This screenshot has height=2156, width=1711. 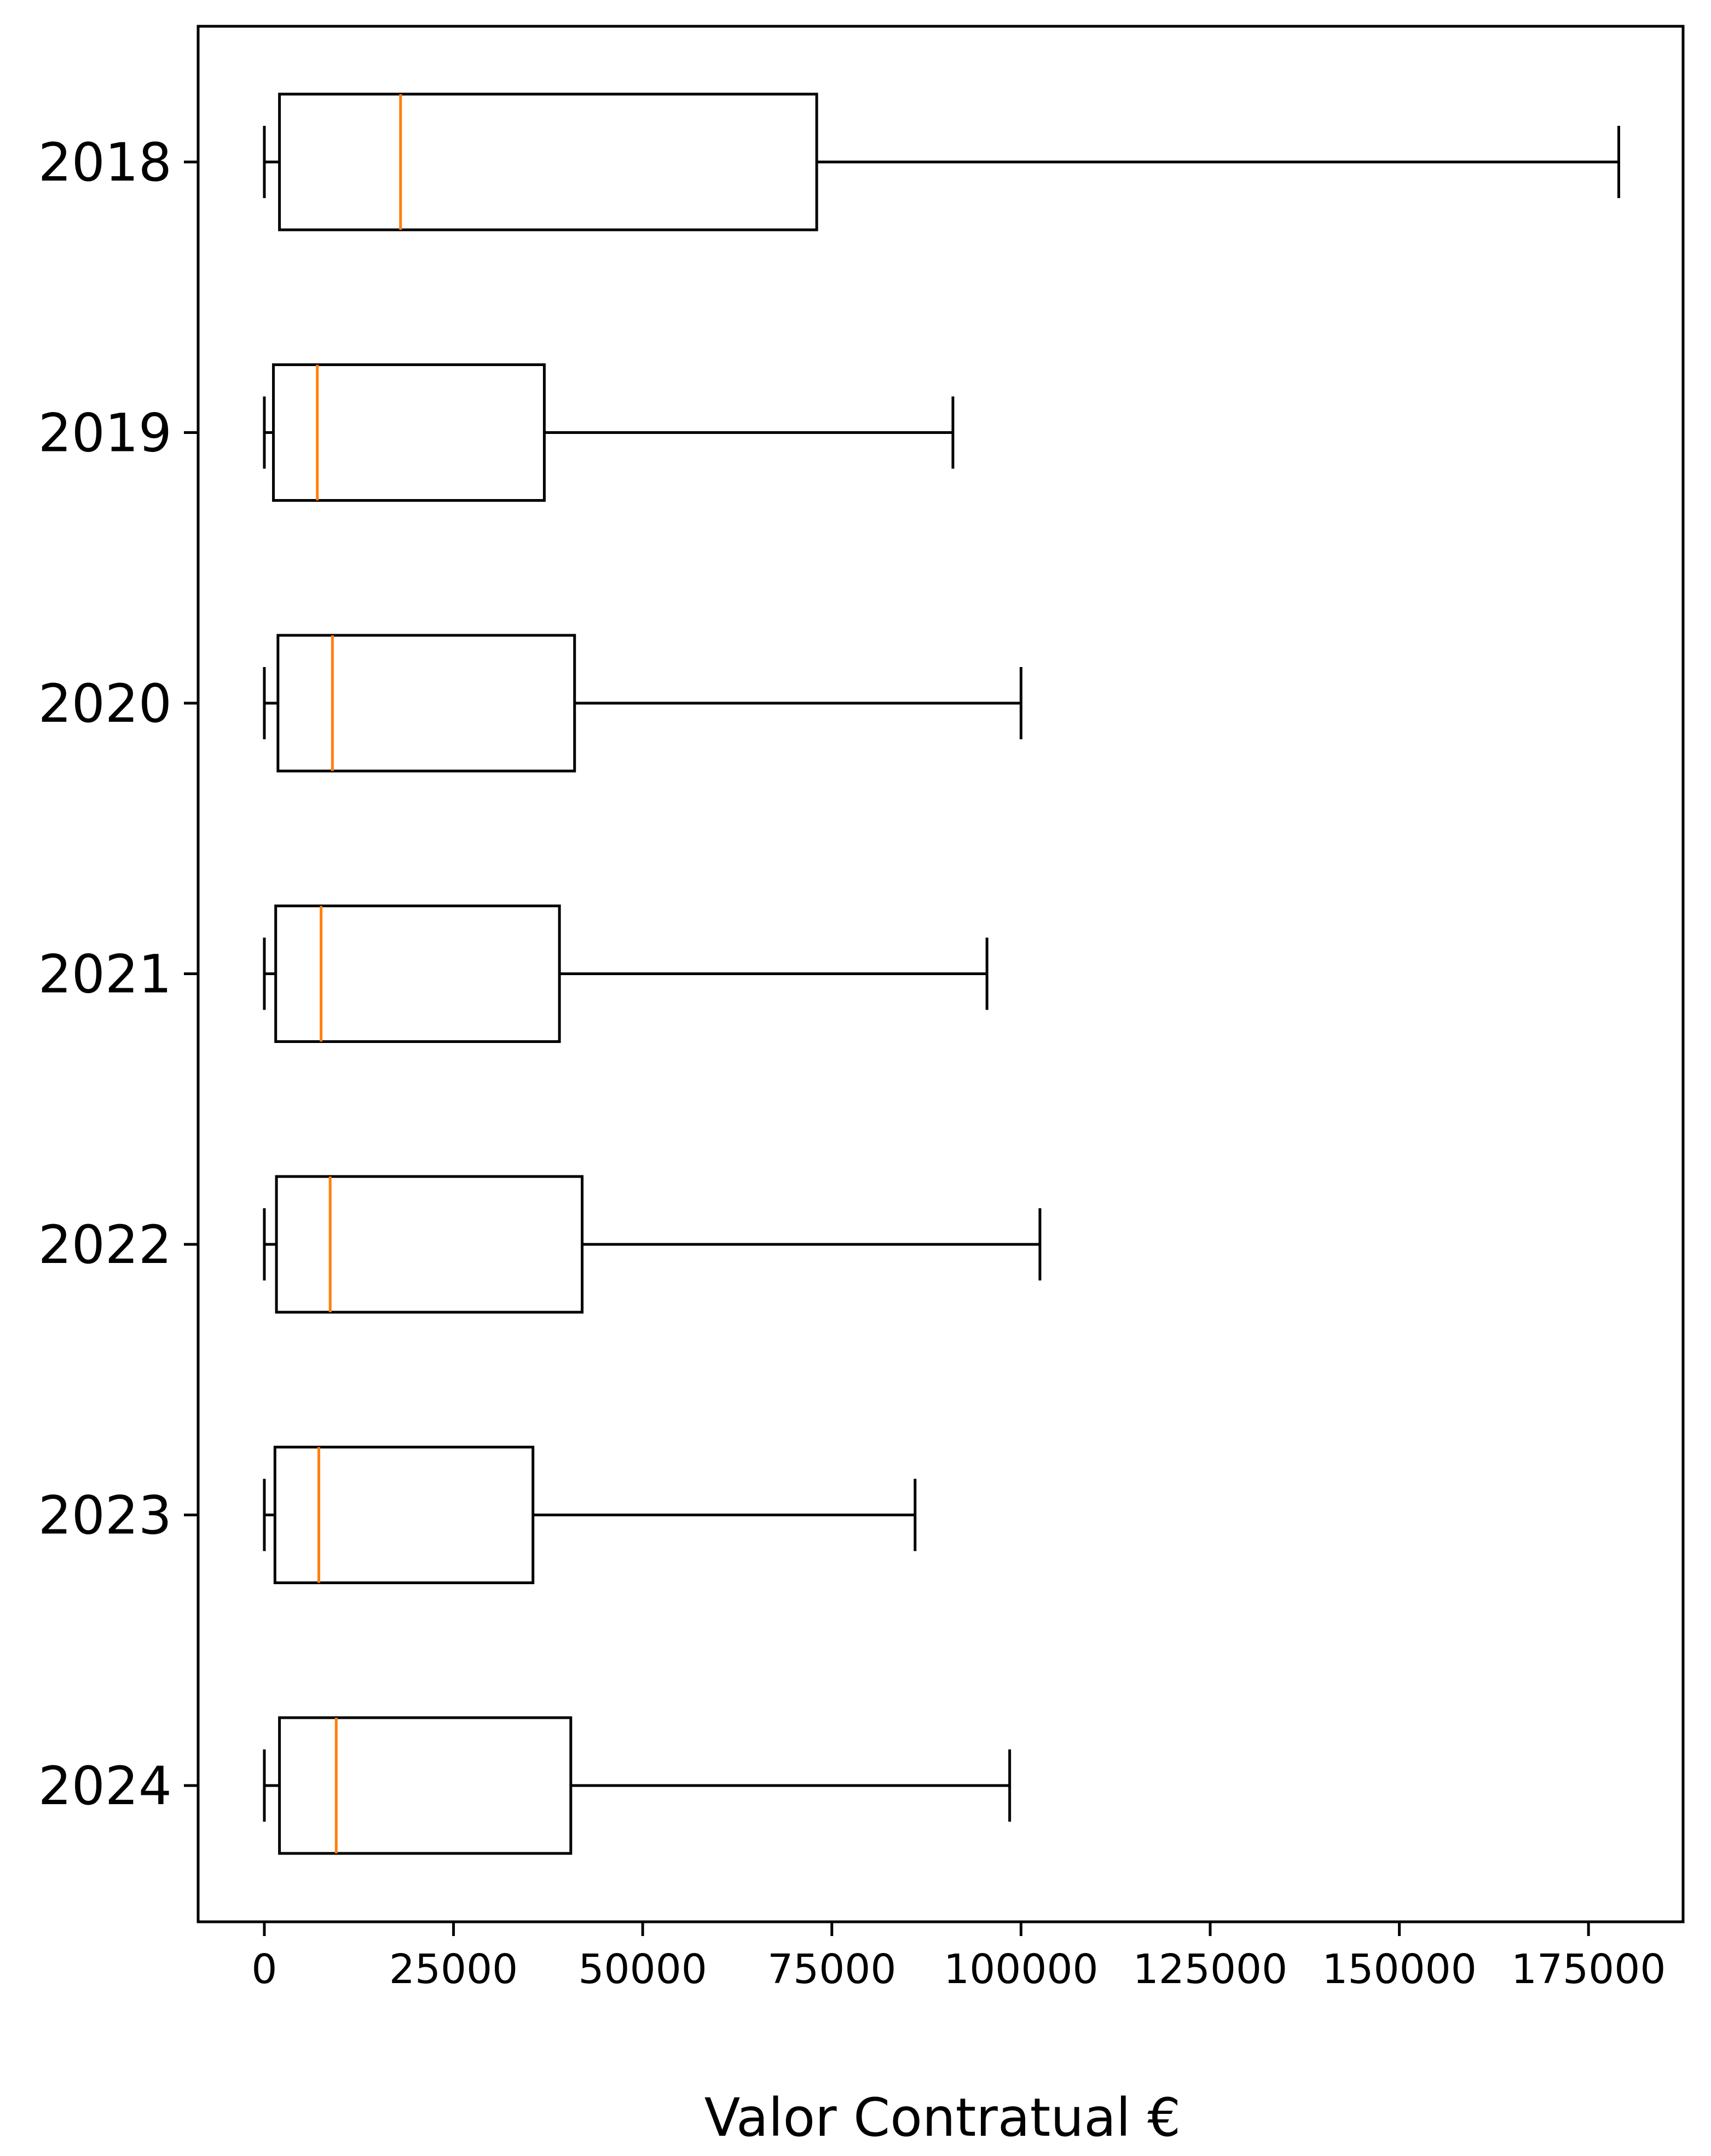 I want to click on box-2024, so click(x=637, y=1785).